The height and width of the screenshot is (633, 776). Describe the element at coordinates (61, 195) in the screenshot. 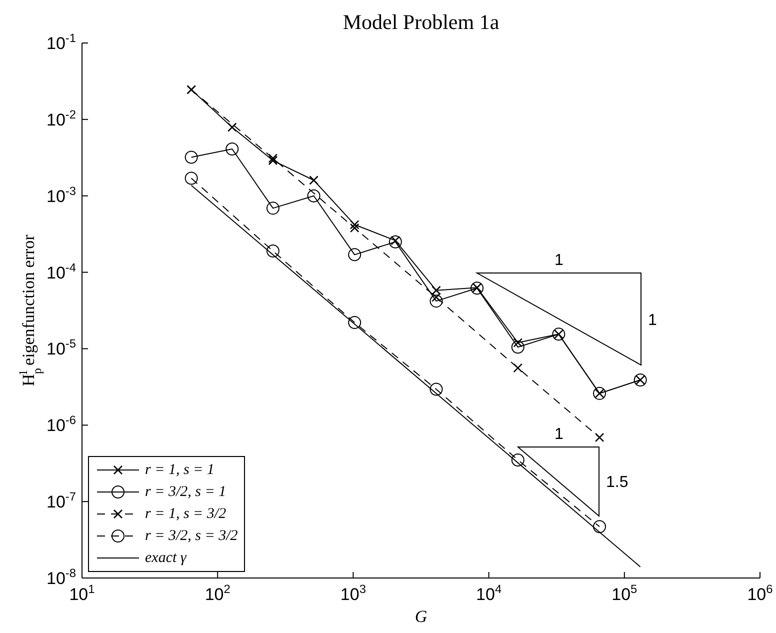

I see `y-tick-label: 10$^{-3}$` at that location.